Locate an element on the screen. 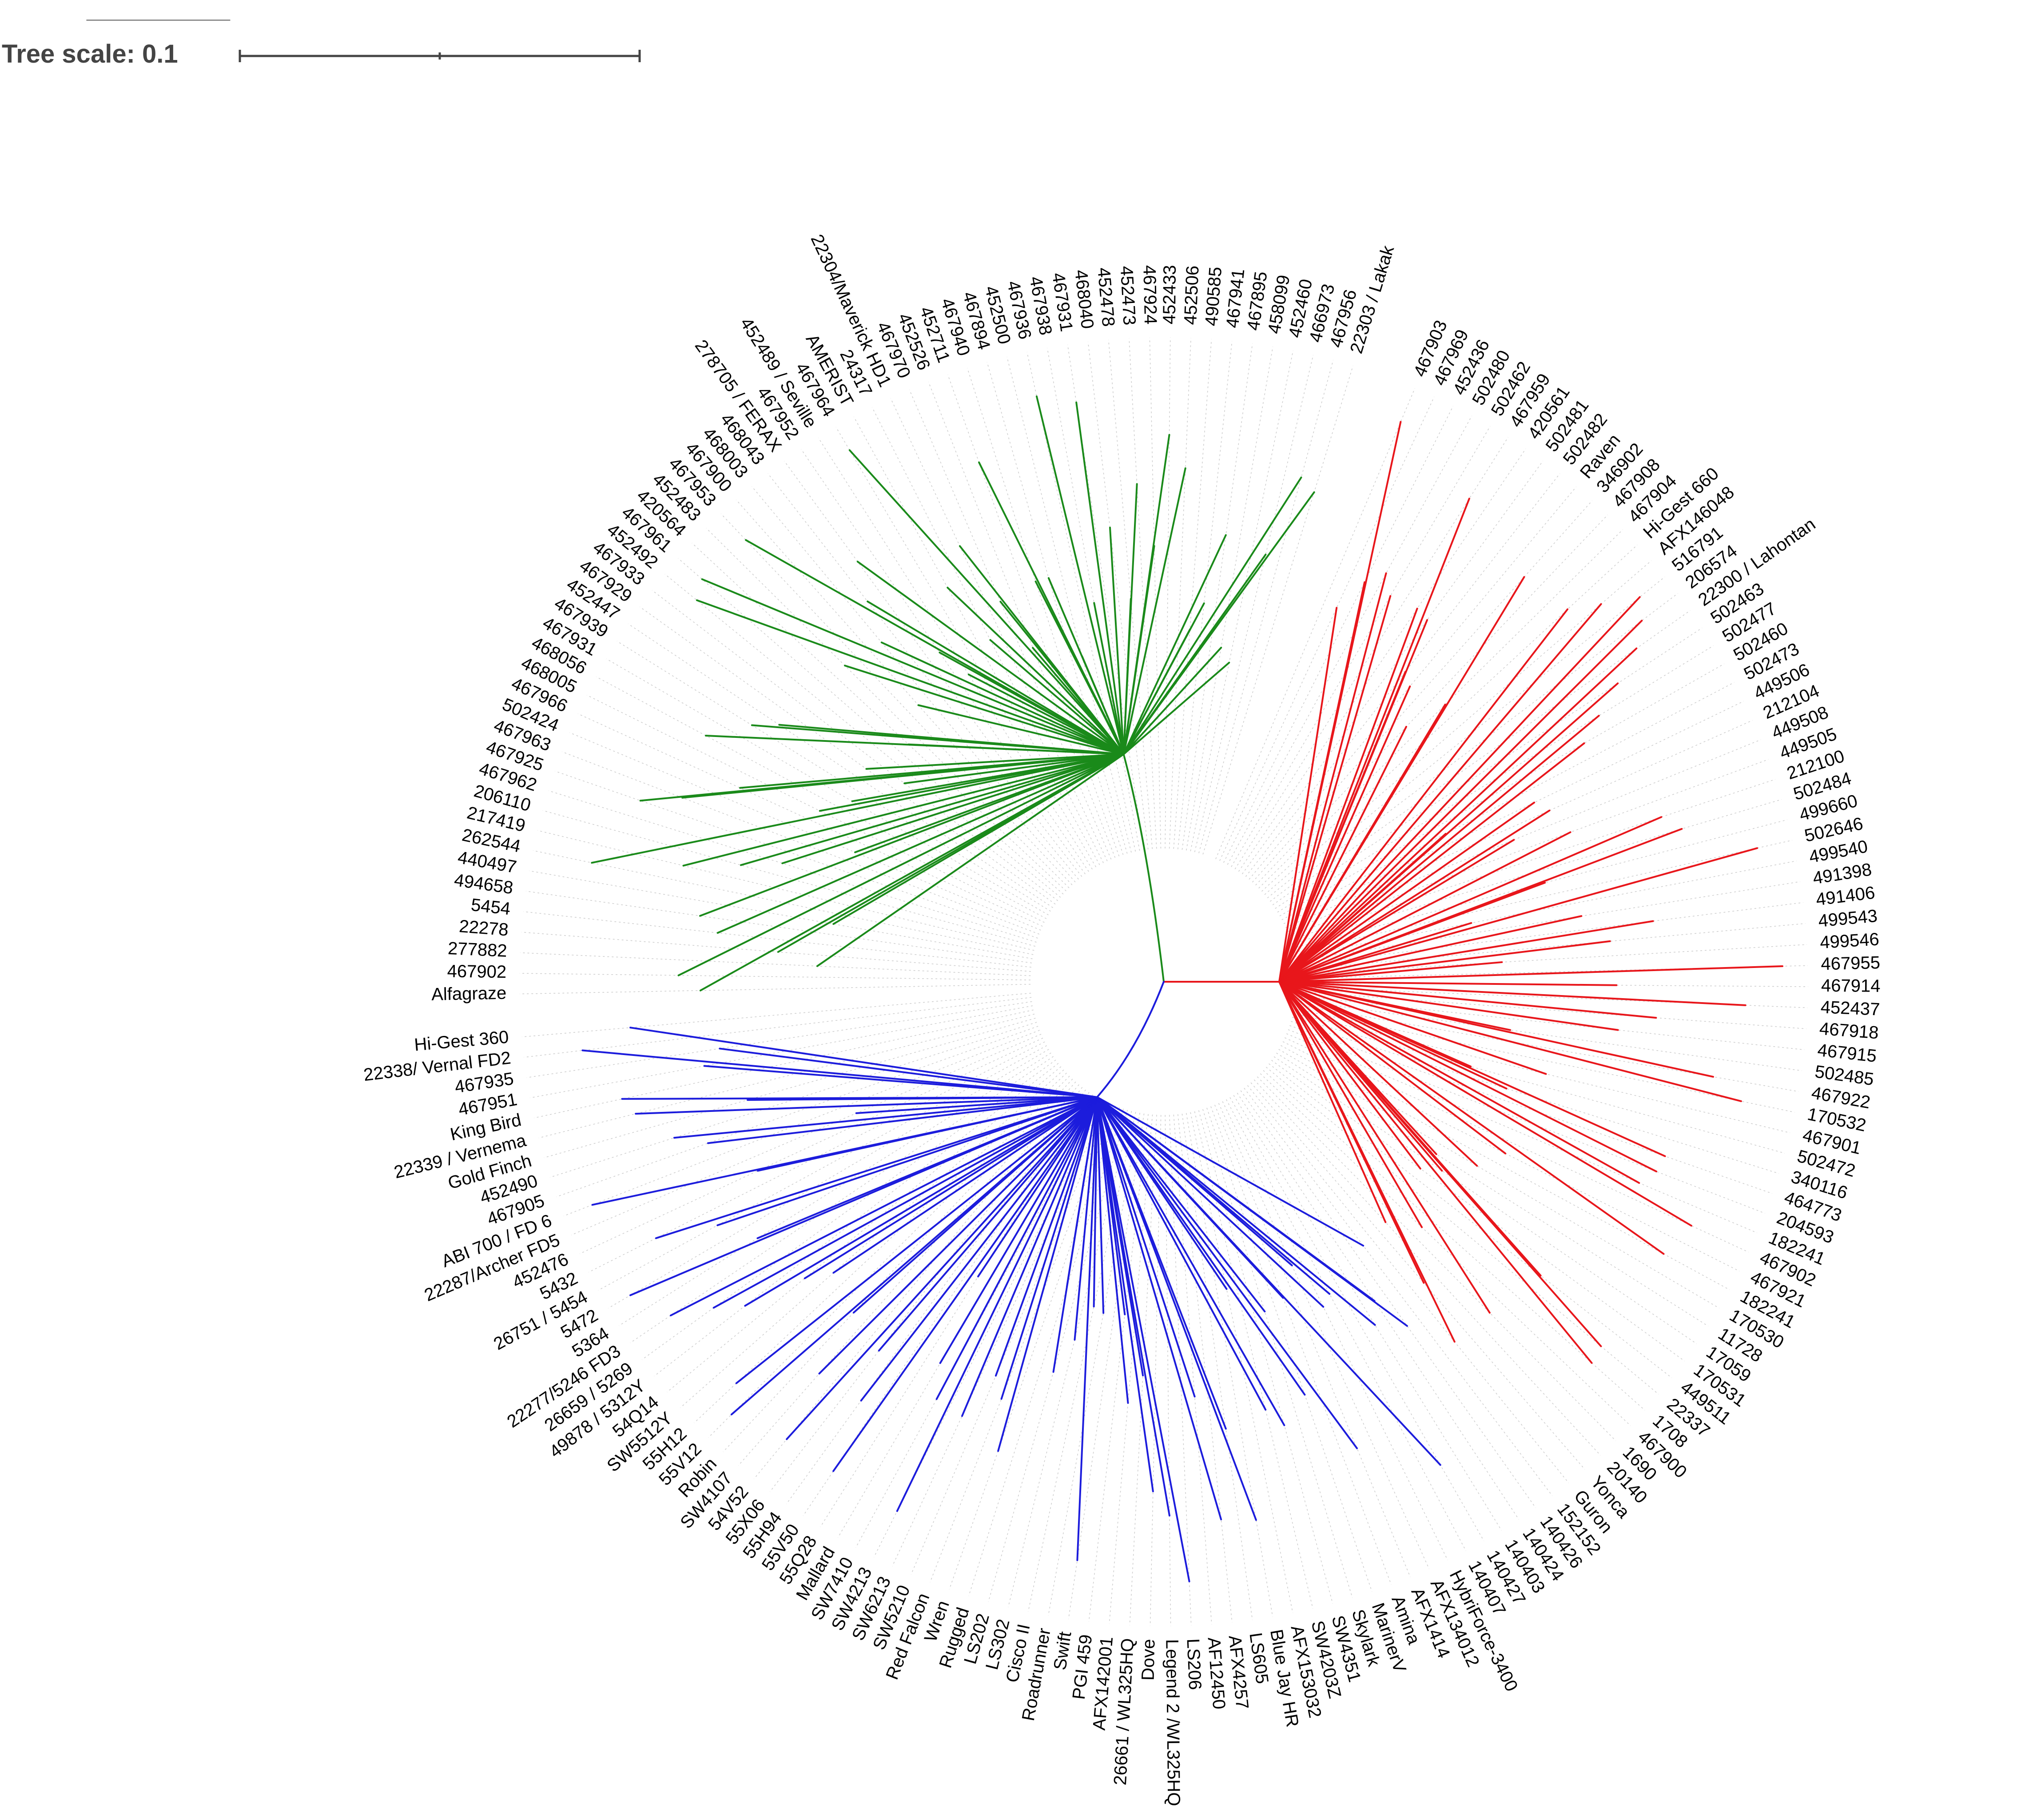 The height and width of the screenshot is (1820, 2025). leaf-label: 467924 is located at coordinates (1149, 294).